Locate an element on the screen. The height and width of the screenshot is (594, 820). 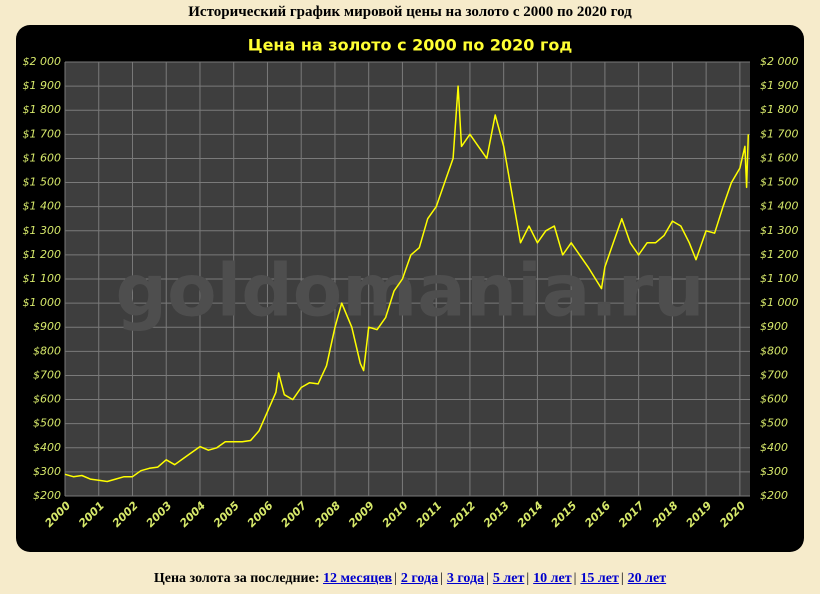
period-link: 3 года is located at coordinates (465, 578).